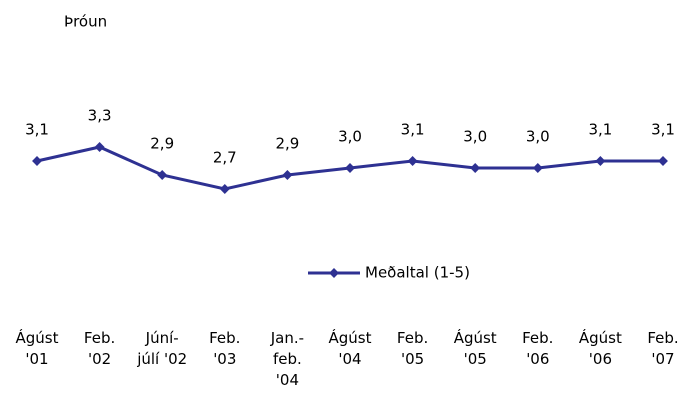 This screenshot has height=407, width=685. What do you see at coordinates (417, 273) in the screenshot?
I see `legend-label: Meðaltal (1-5)` at bounding box center [417, 273].